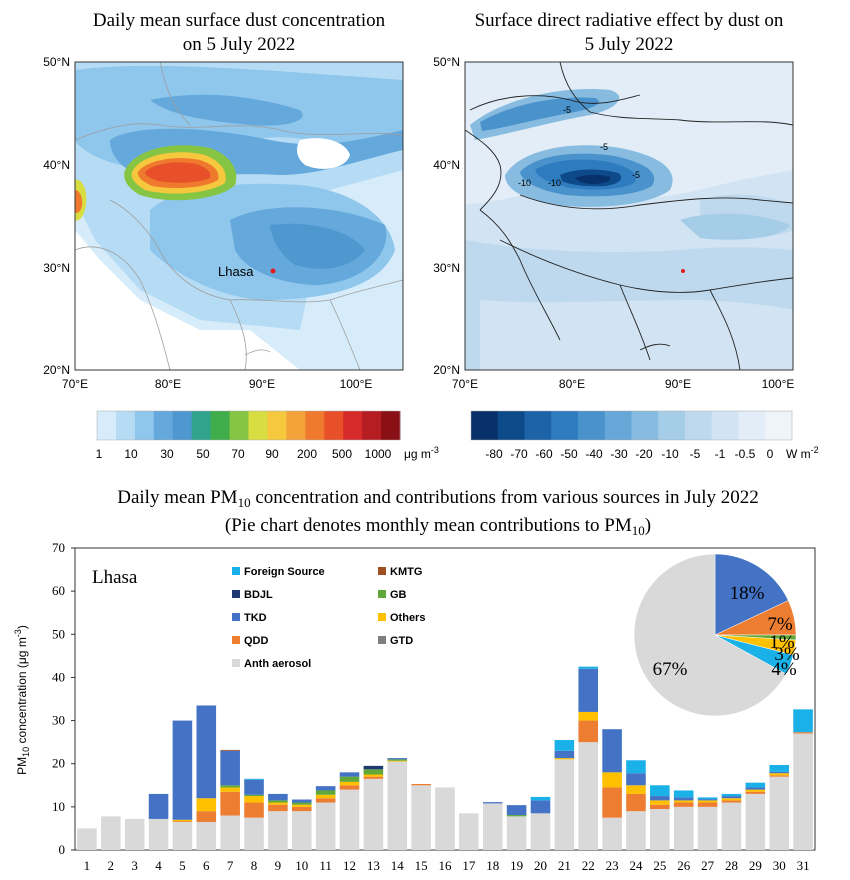  I want to click on y-tick-label: 60, so click(58, 590).